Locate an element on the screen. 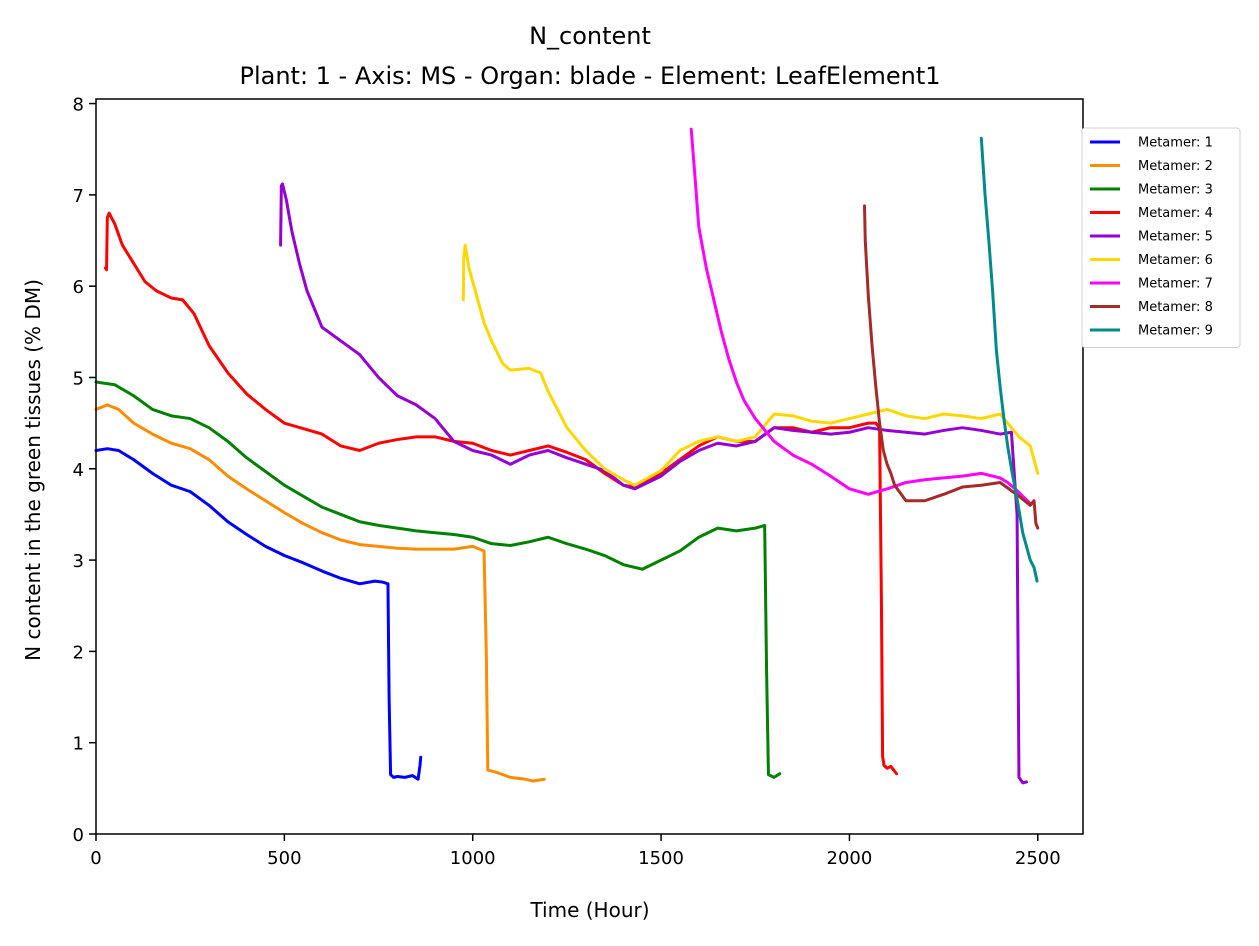  legend-label-metamer-2: Metamer: 2 is located at coordinates (1175, 166).